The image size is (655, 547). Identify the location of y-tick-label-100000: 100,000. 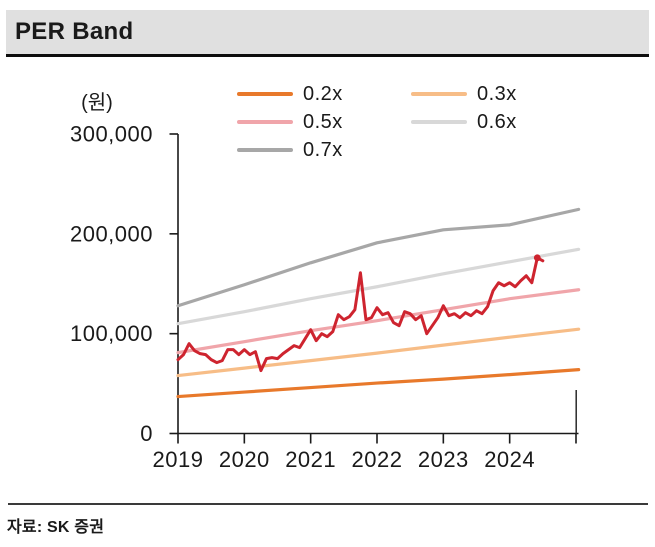
(111, 333).